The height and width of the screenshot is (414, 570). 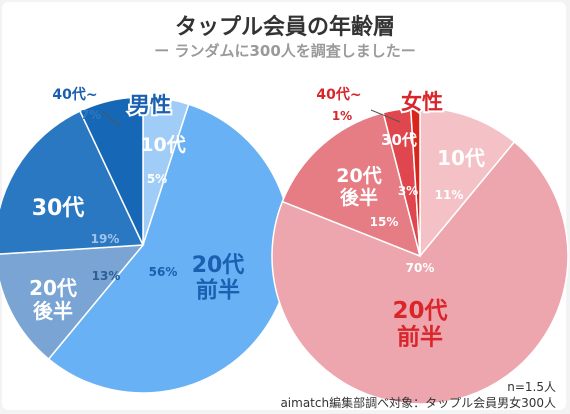 What do you see at coordinates (163, 272) in the screenshot?
I see `value-label: 56%` at bounding box center [163, 272].